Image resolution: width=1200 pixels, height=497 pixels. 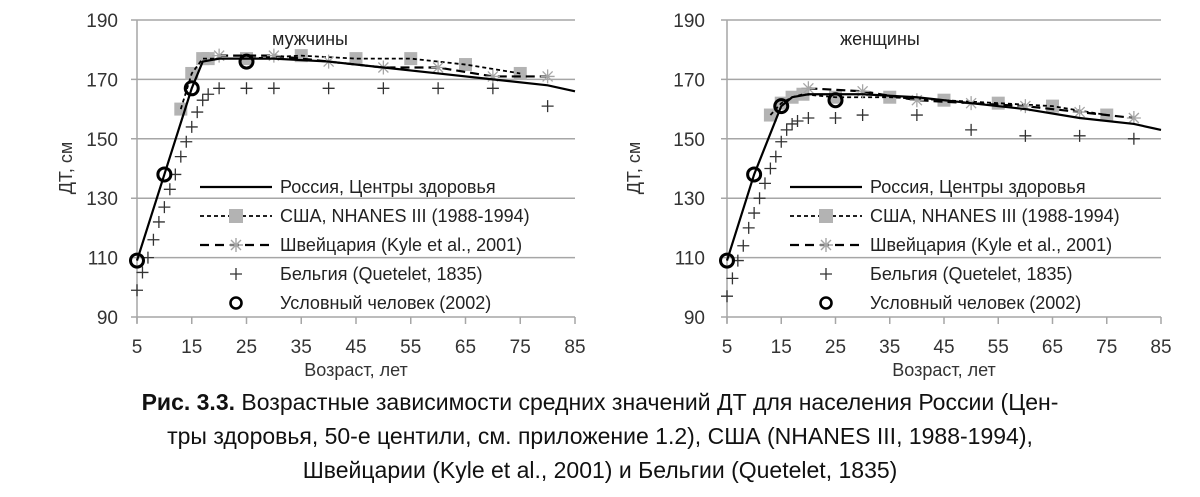 What do you see at coordinates (410, 347) in the screenshot?
I see `x-tick-label: 55` at bounding box center [410, 347].